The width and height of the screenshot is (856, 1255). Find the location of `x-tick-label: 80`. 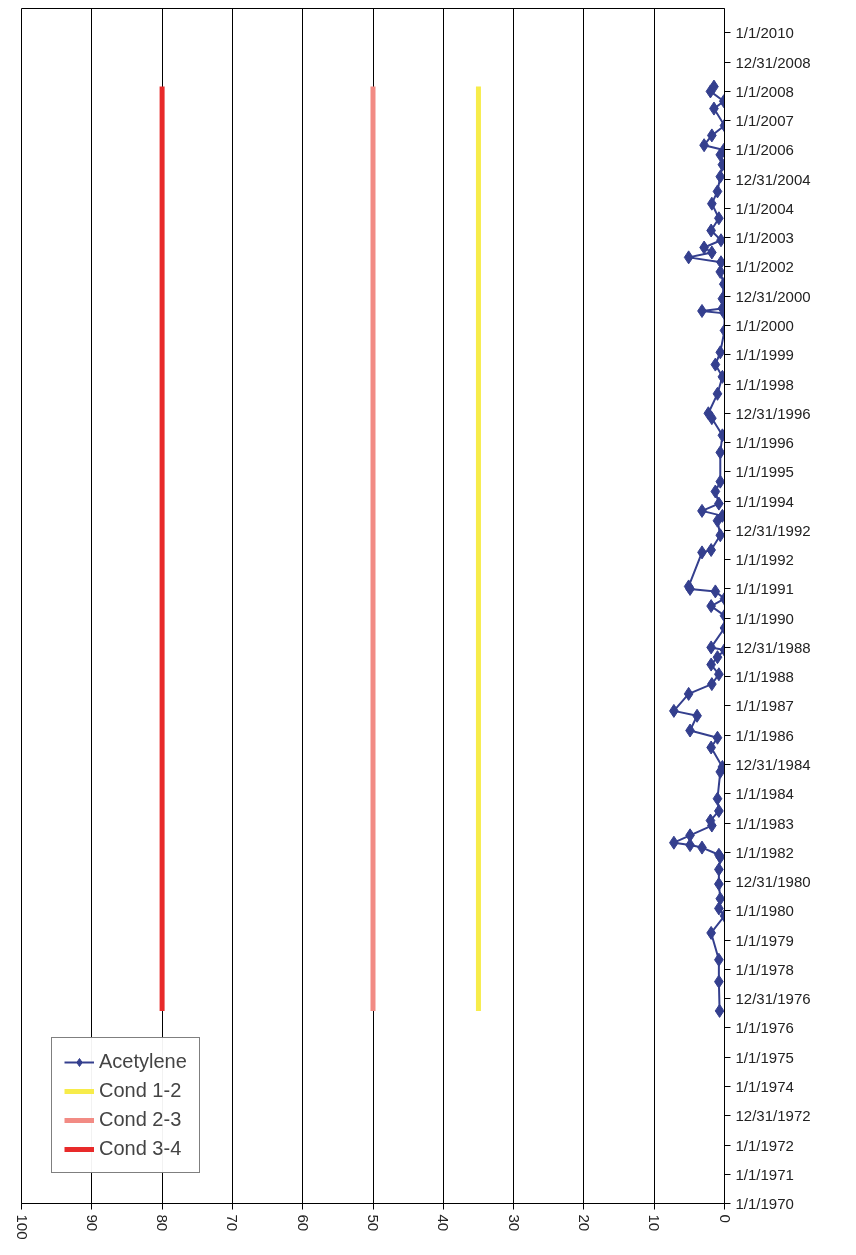

x-tick-label: 80 is located at coordinates (163, 1223).